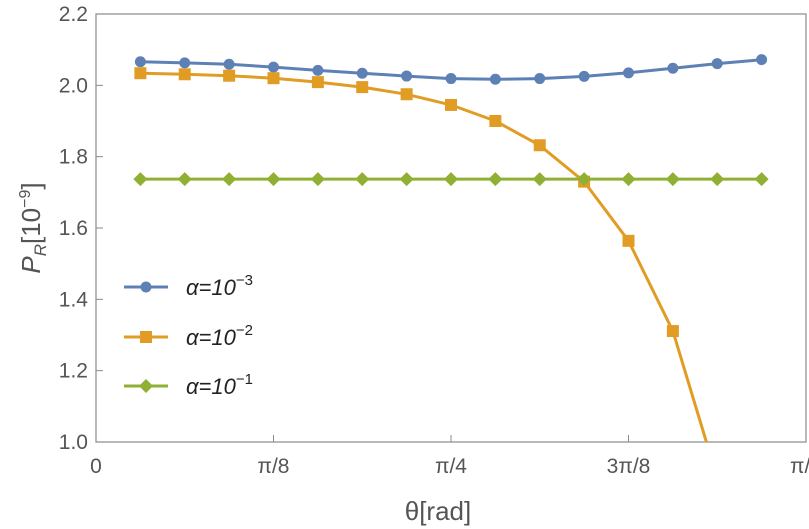 This screenshot has width=809, height=529. What do you see at coordinates (438, 511) in the screenshot?
I see `x-axis-title: θ[rad]` at bounding box center [438, 511].